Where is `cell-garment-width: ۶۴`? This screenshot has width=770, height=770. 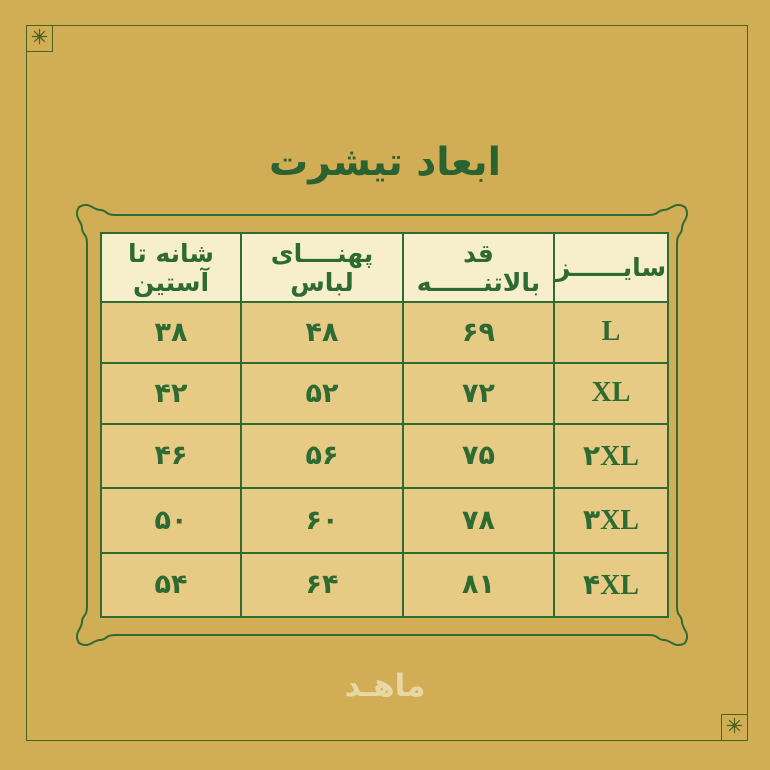
cell-garment-width: ۶۴ is located at coordinates (322, 585).